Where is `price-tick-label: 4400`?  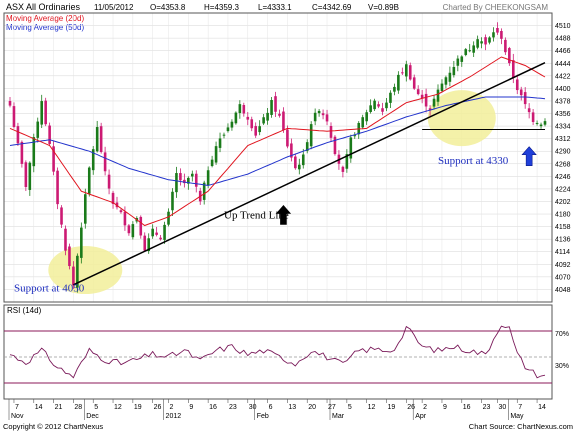
price-tick-label: 4400 is located at coordinates (563, 89).